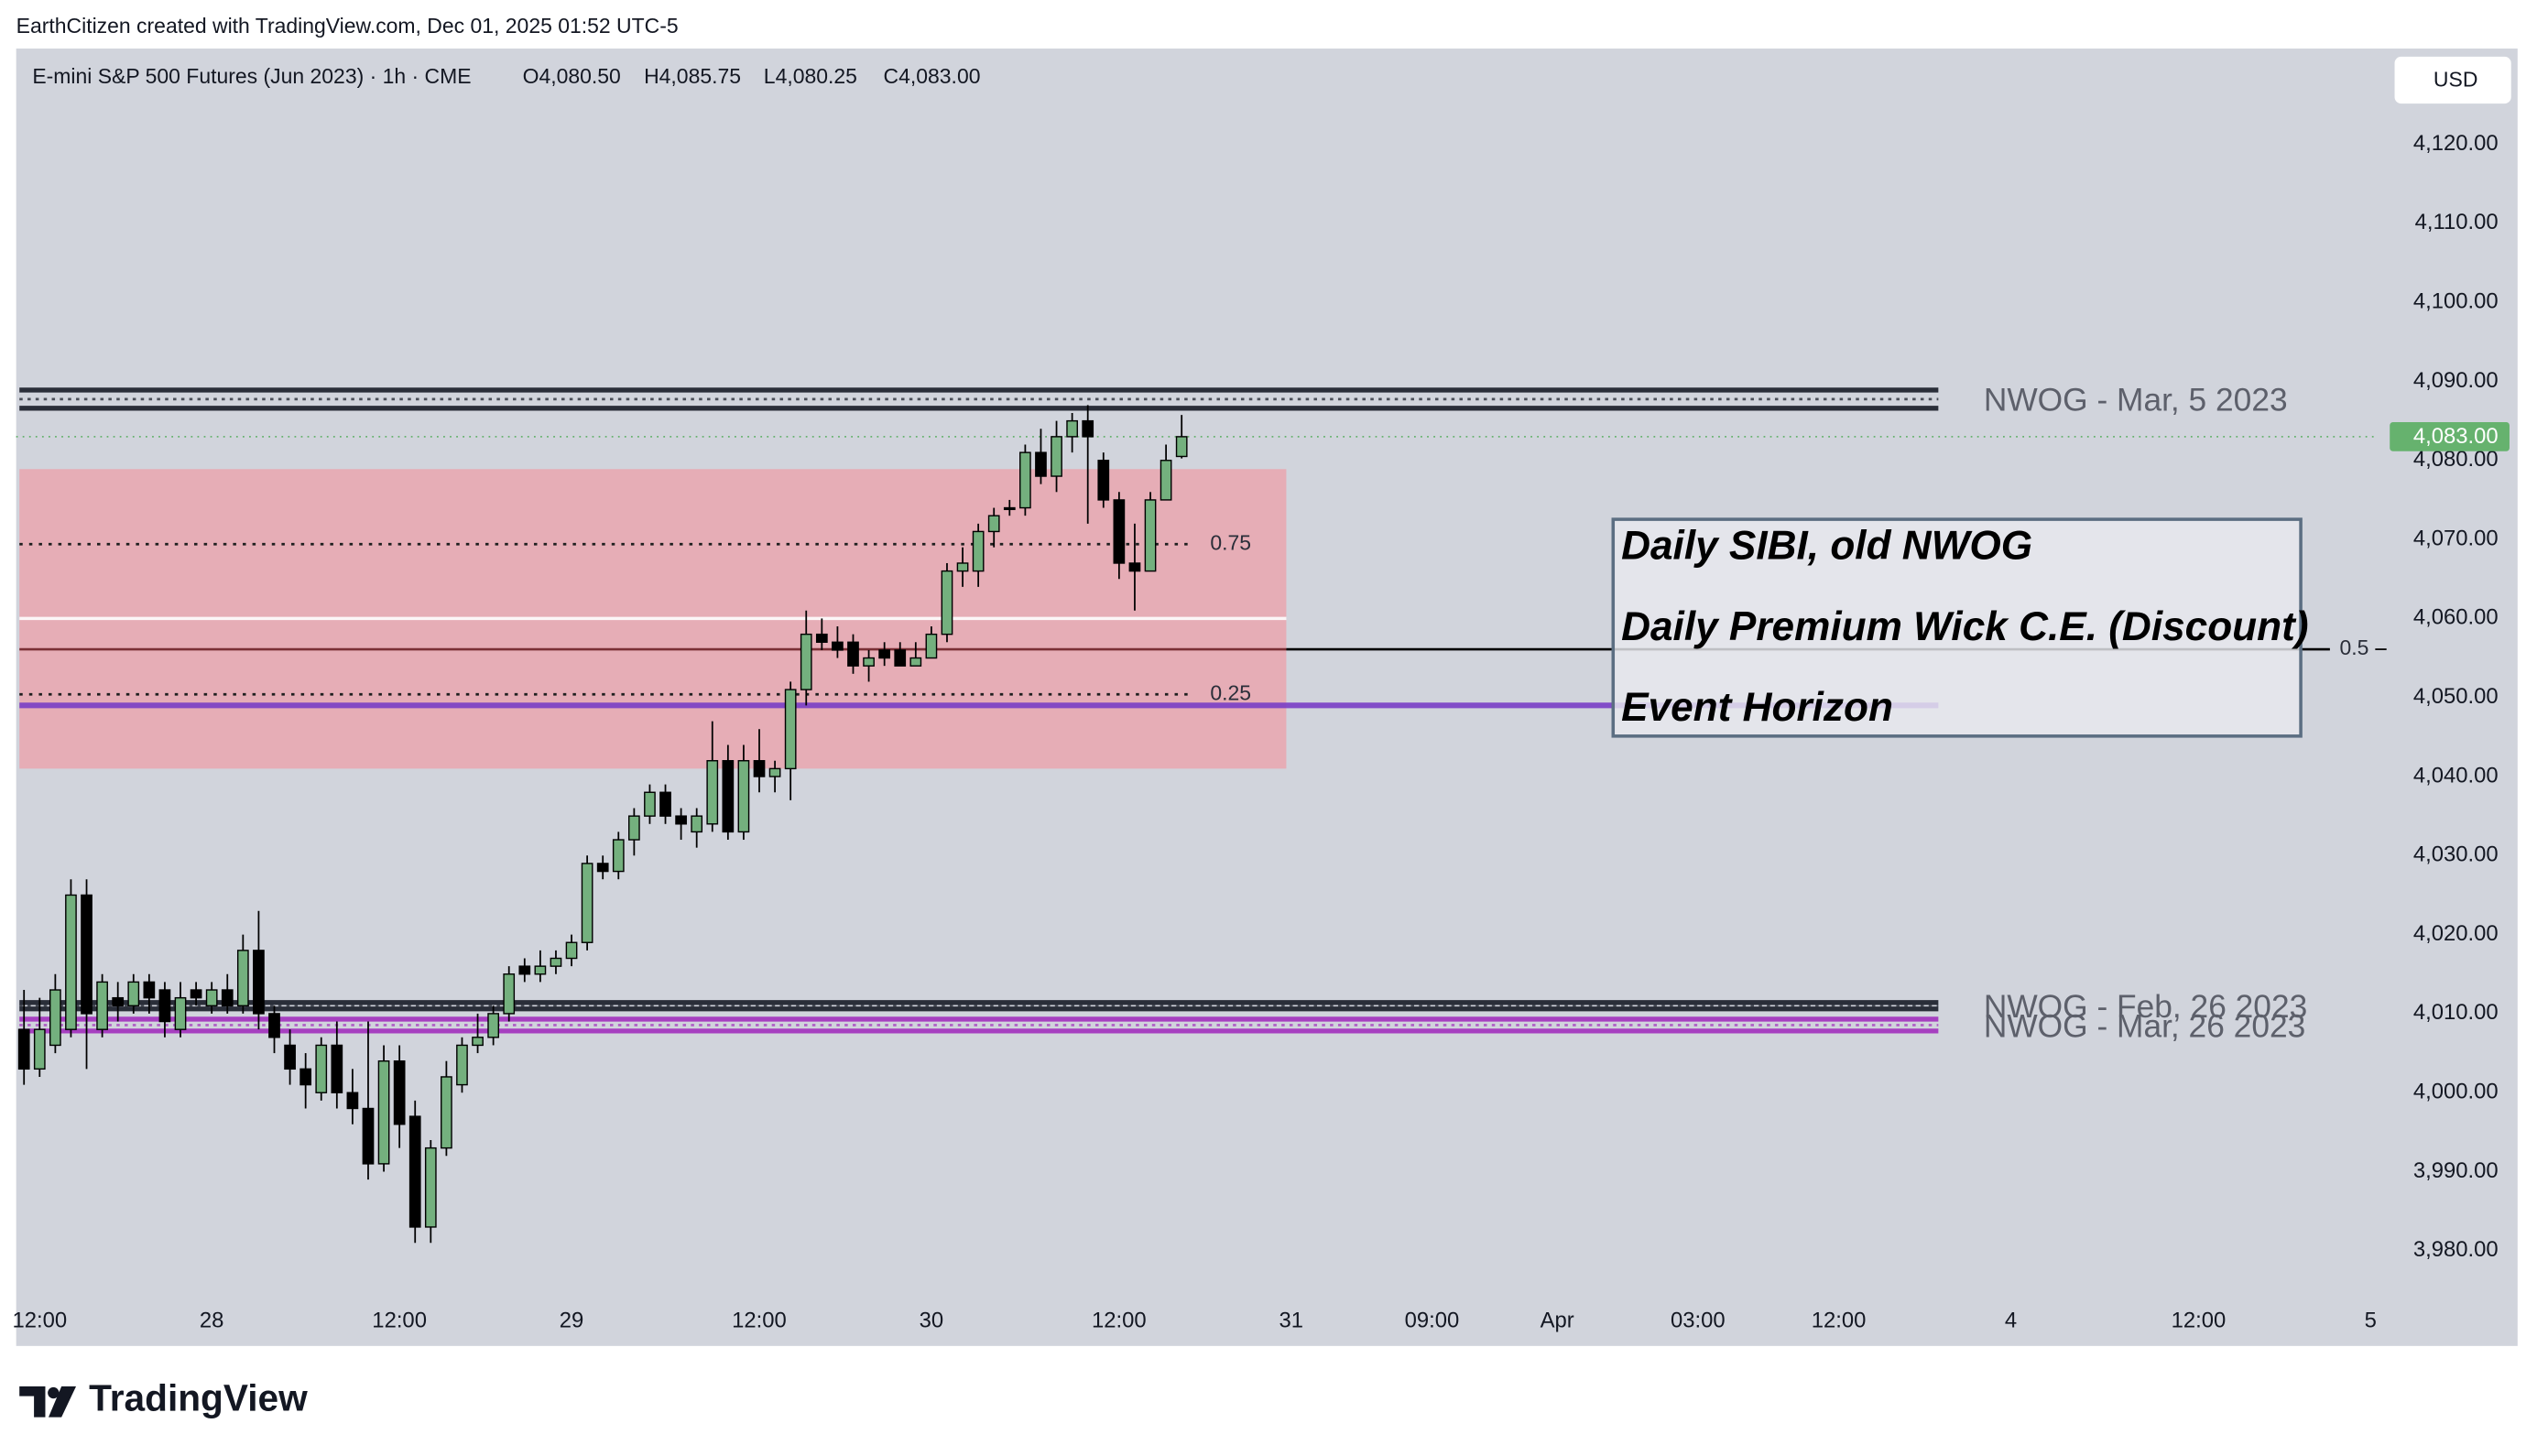 The height and width of the screenshot is (1456, 2537). What do you see at coordinates (2455, 79) in the screenshot?
I see `currency: USD` at bounding box center [2455, 79].